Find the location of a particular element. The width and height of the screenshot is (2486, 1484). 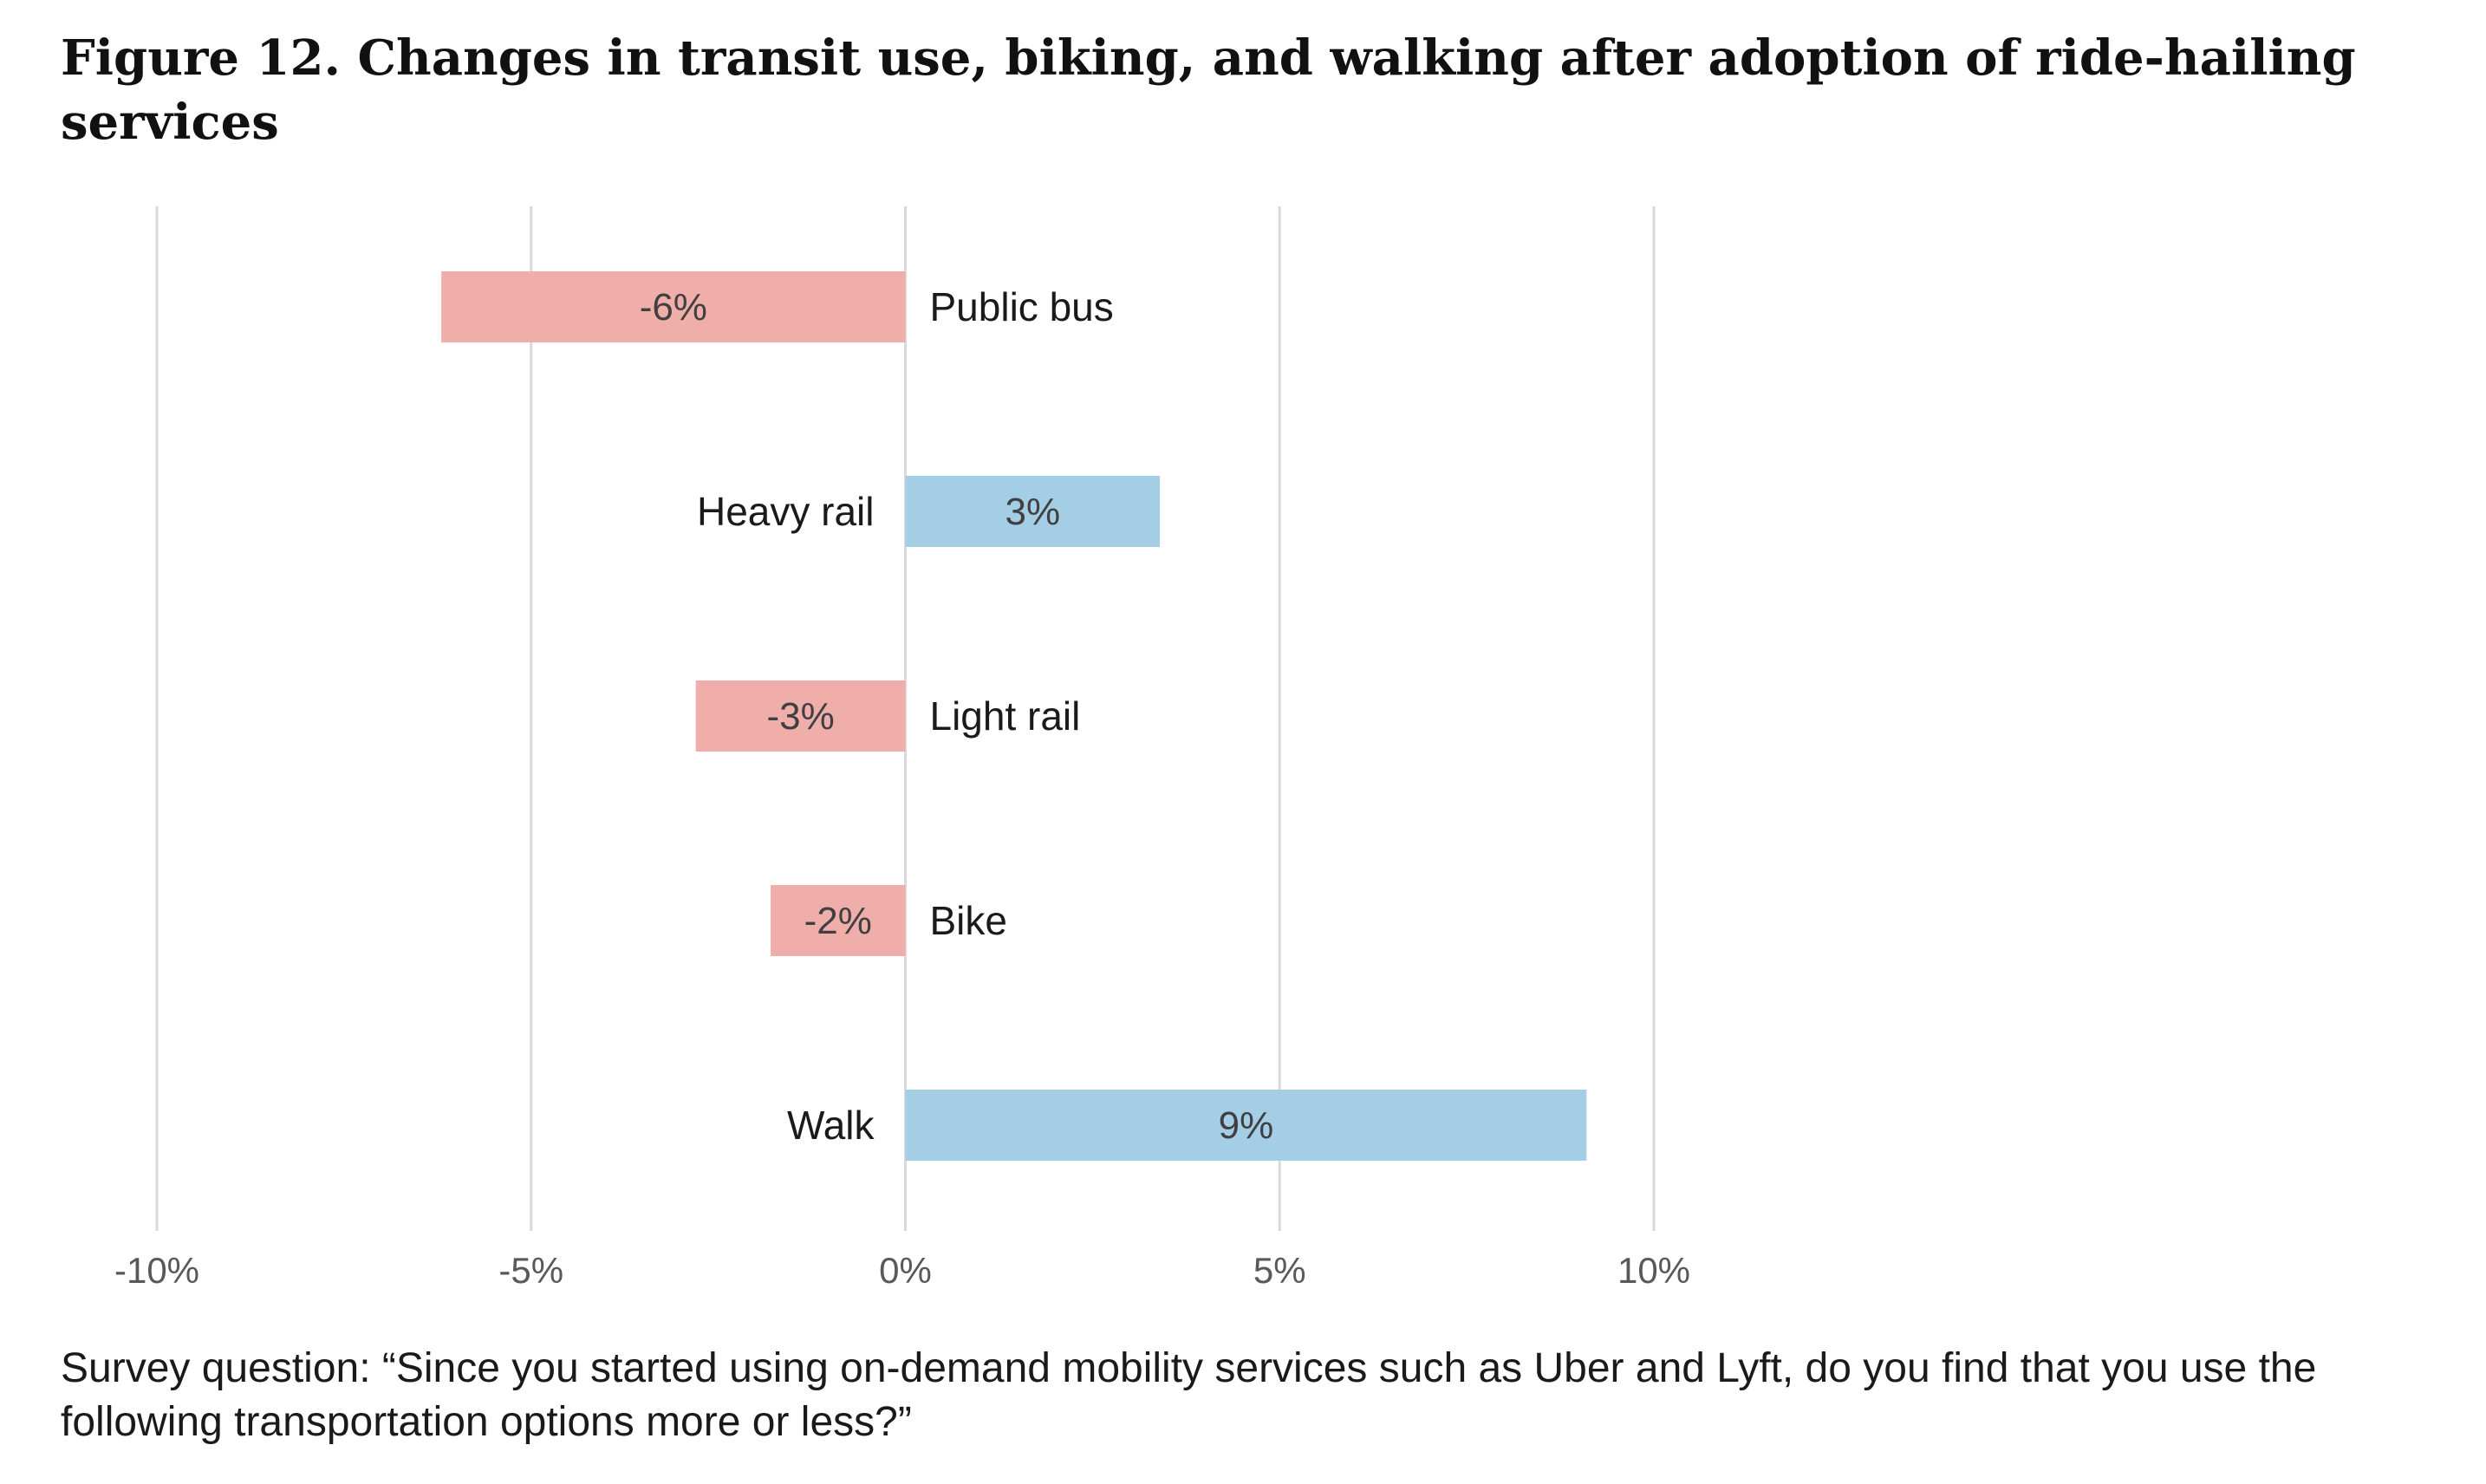

data-label: -2% is located at coordinates (838, 921).